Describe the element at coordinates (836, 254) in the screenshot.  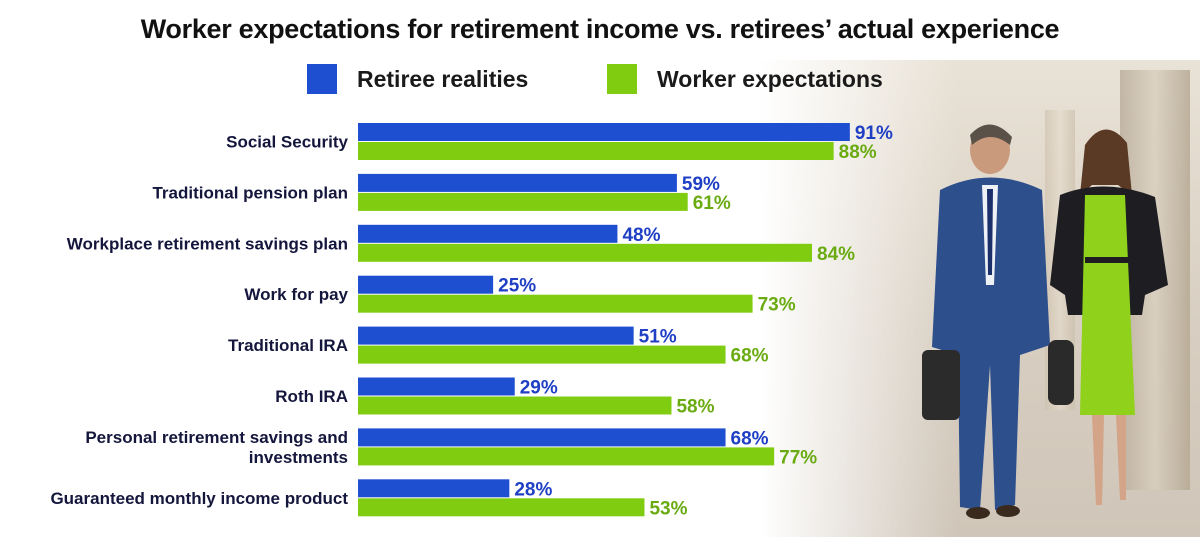
I see `data-label: 84%` at that location.